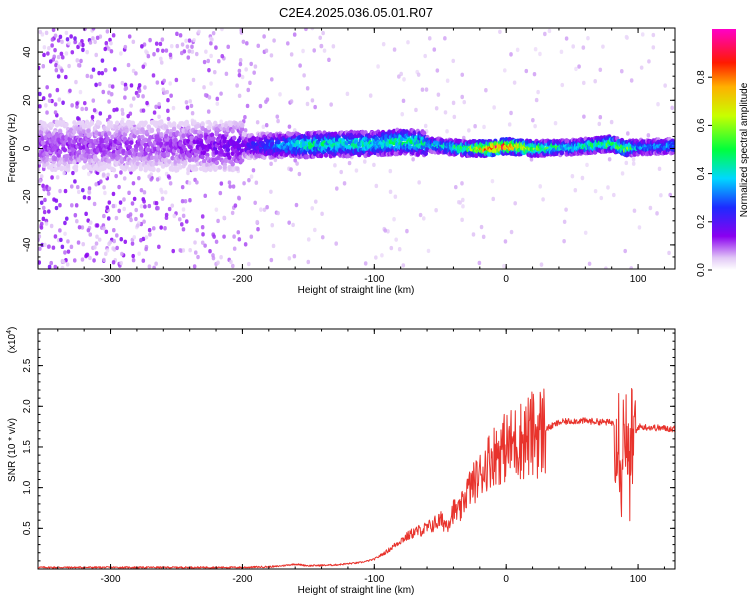  I want to click on colorbar-tick-label: 0.8, so click(701, 77).